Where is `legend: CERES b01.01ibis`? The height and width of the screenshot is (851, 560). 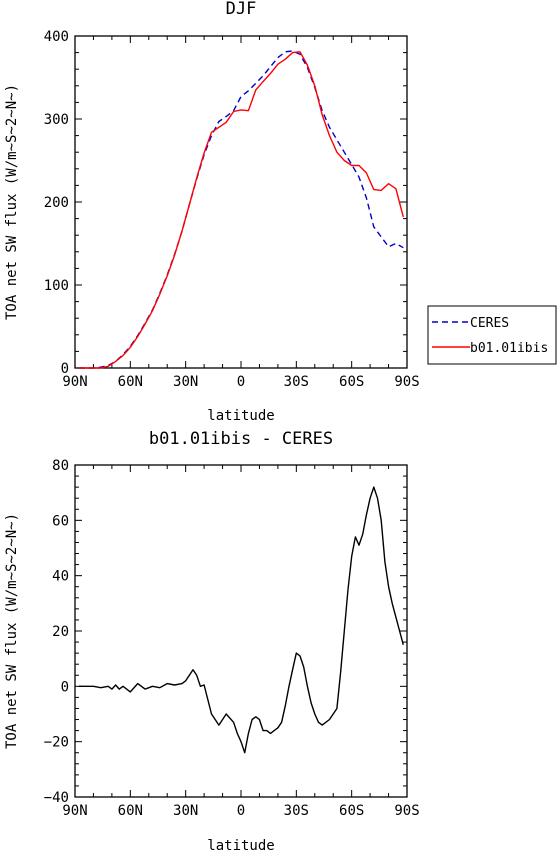 legend: CERES b01.01ibis is located at coordinates (492, 335).